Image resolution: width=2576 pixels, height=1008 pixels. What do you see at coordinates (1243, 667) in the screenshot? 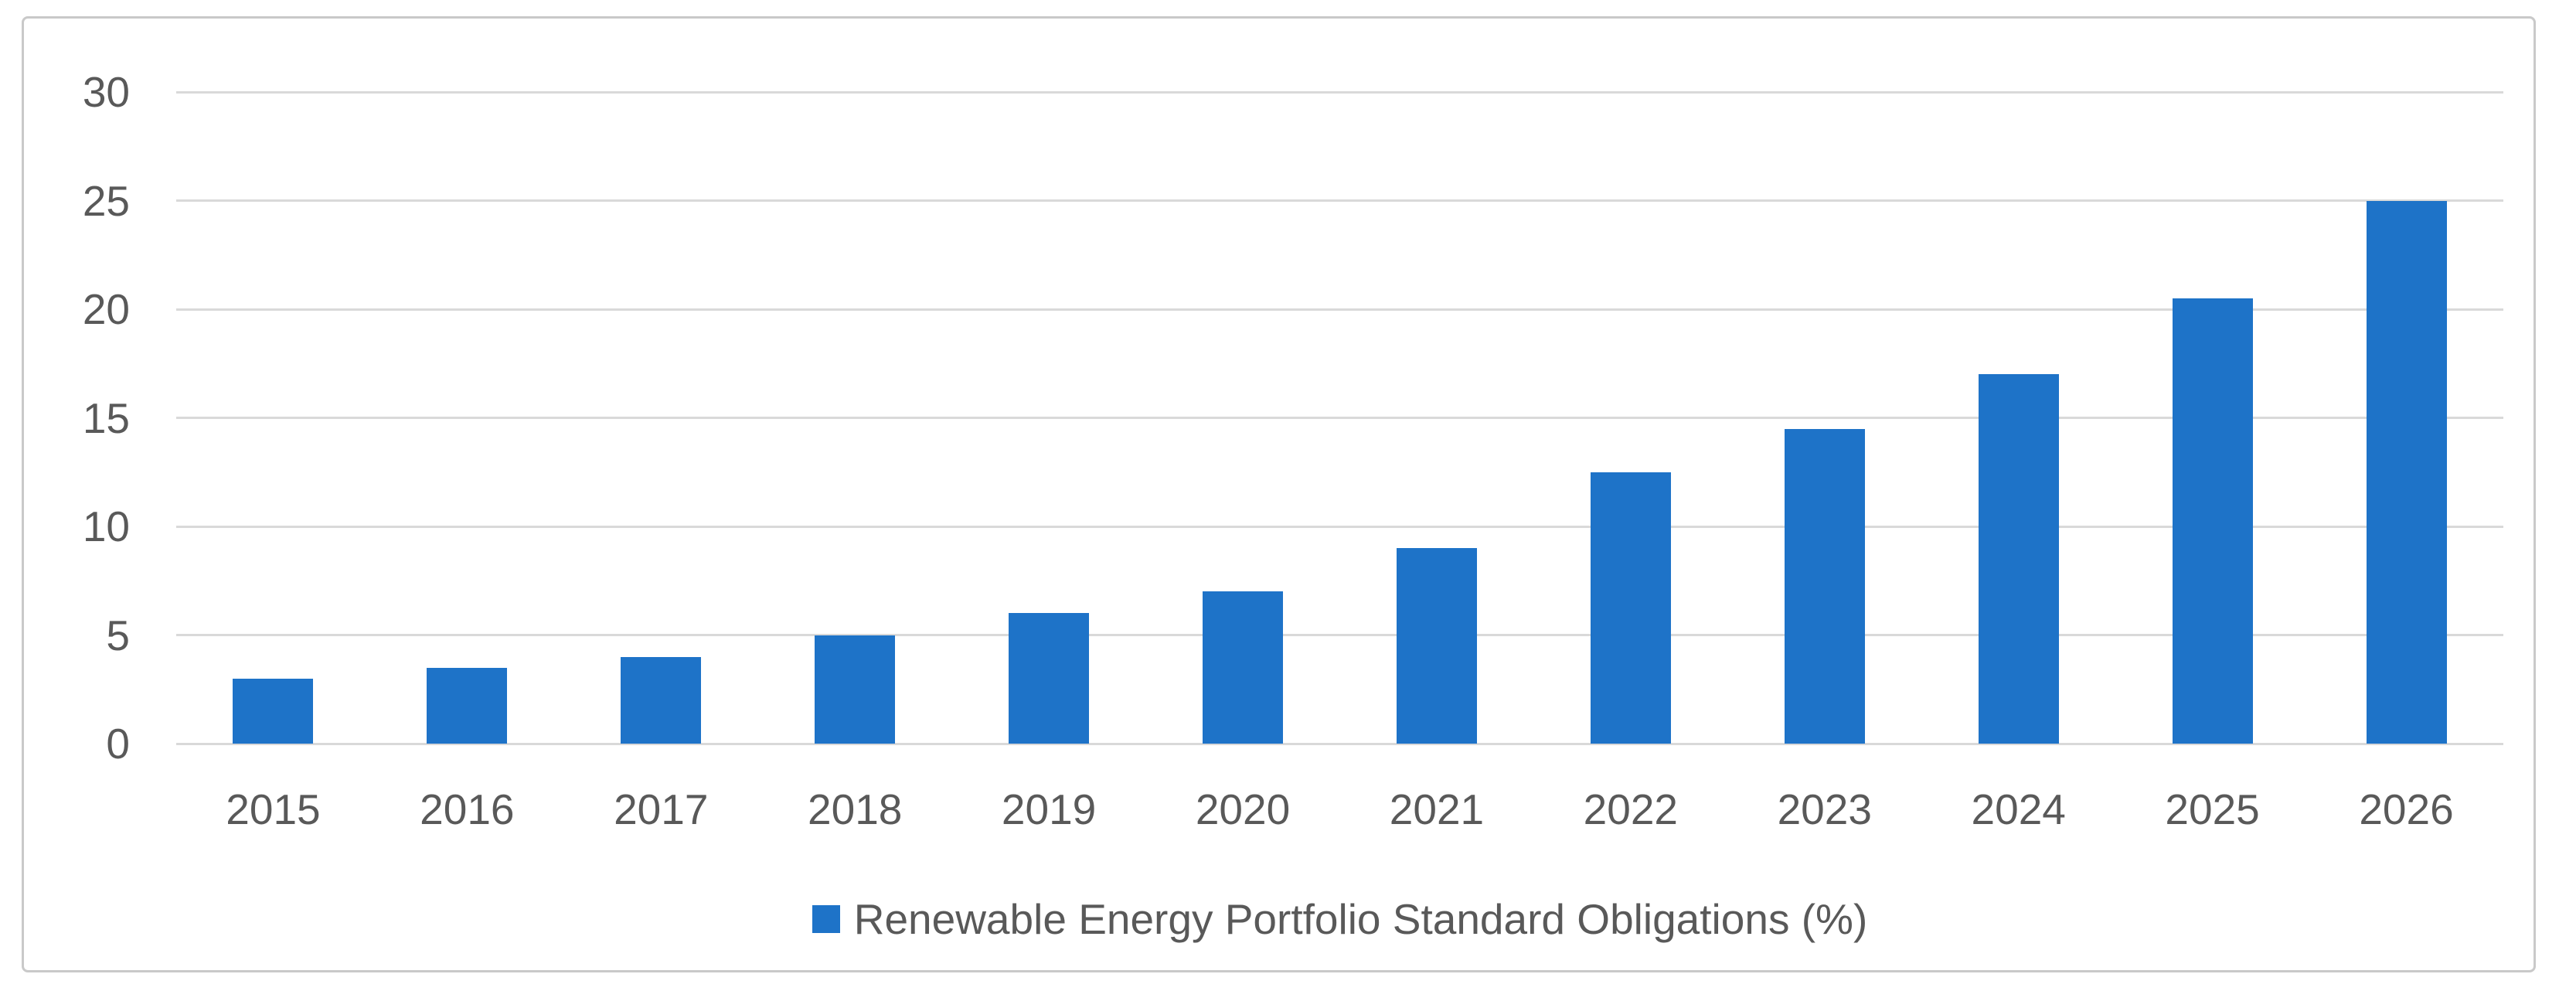
I see `bar-2020` at bounding box center [1243, 667].